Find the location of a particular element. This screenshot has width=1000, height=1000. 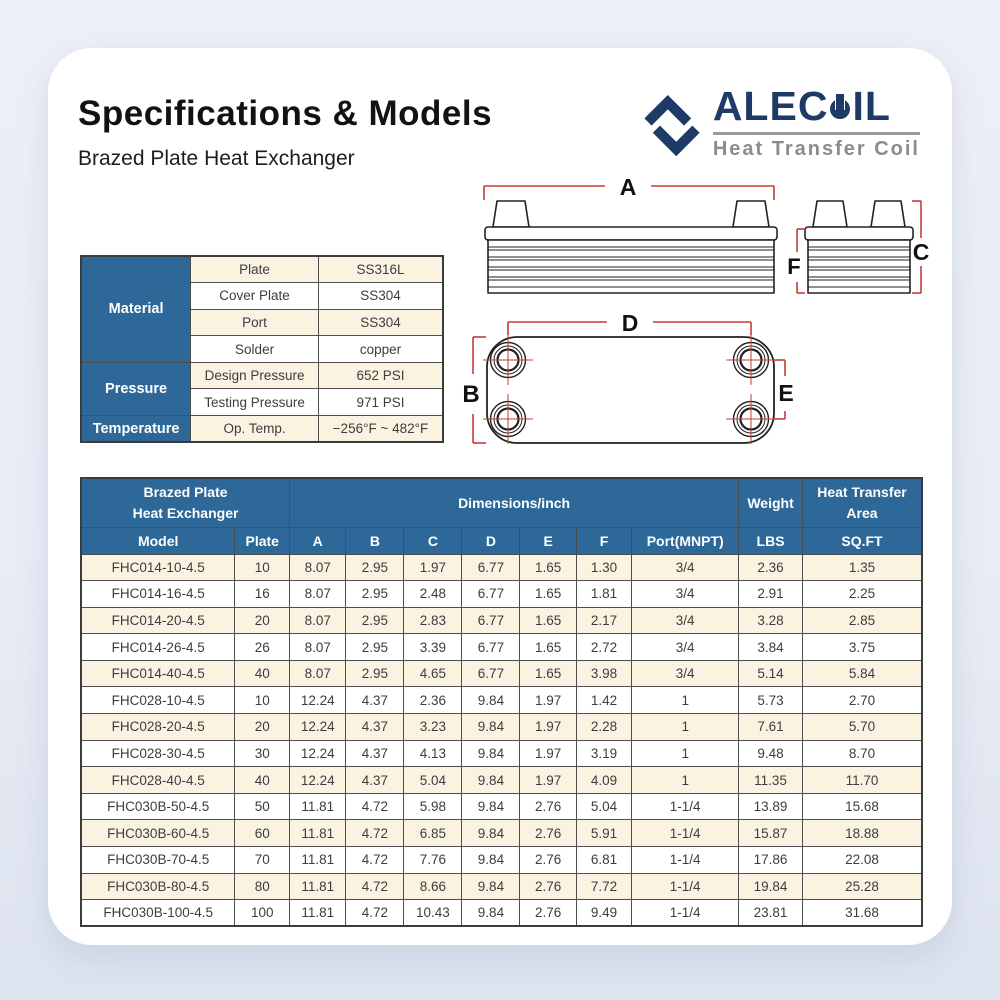

cell-lbs: 15.87 is located at coordinates (770, 833).